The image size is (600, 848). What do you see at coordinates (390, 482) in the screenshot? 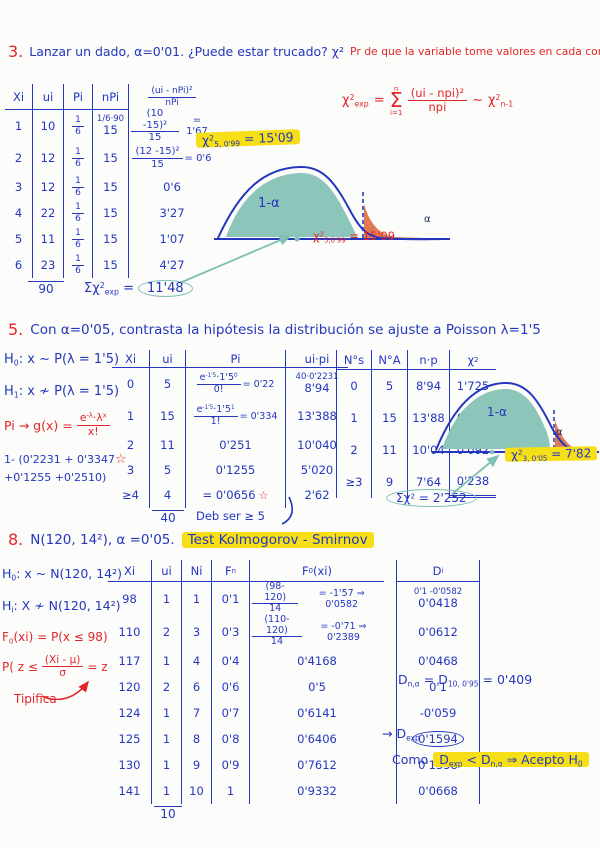
I see `cell: 9` at bounding box center [390, 482].